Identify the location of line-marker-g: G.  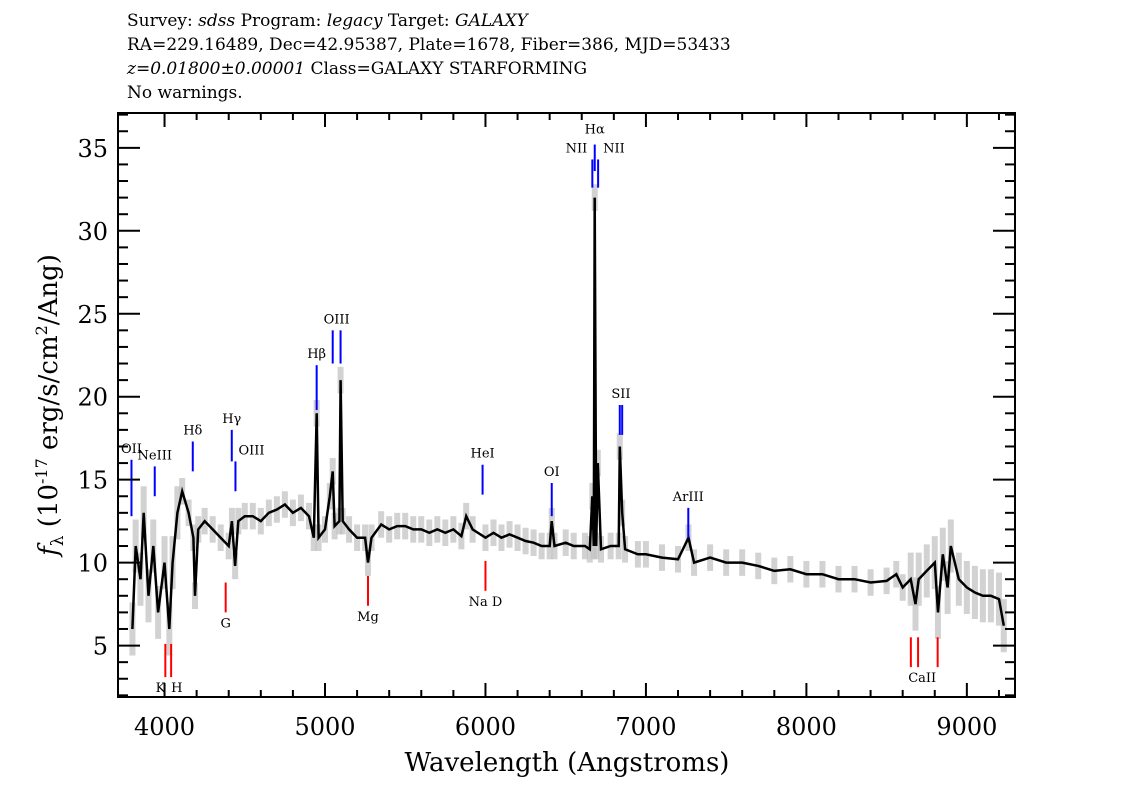
(225, 606).